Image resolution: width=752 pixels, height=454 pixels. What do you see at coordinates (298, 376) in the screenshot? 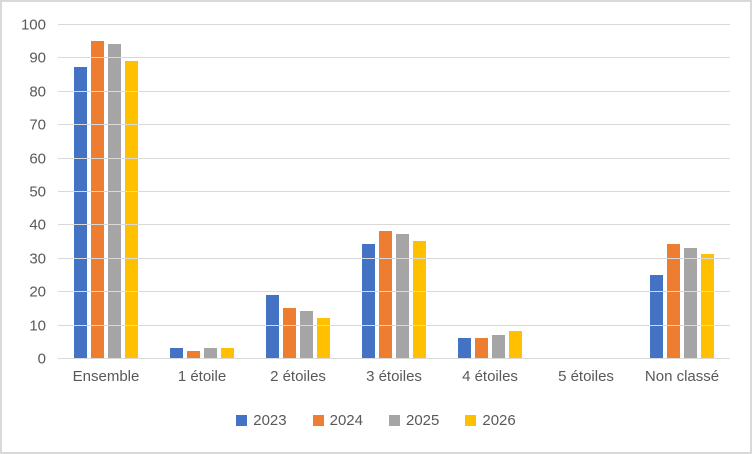
I see `x-axis-label: 2 étoiles` at bounding box center [298, 376].